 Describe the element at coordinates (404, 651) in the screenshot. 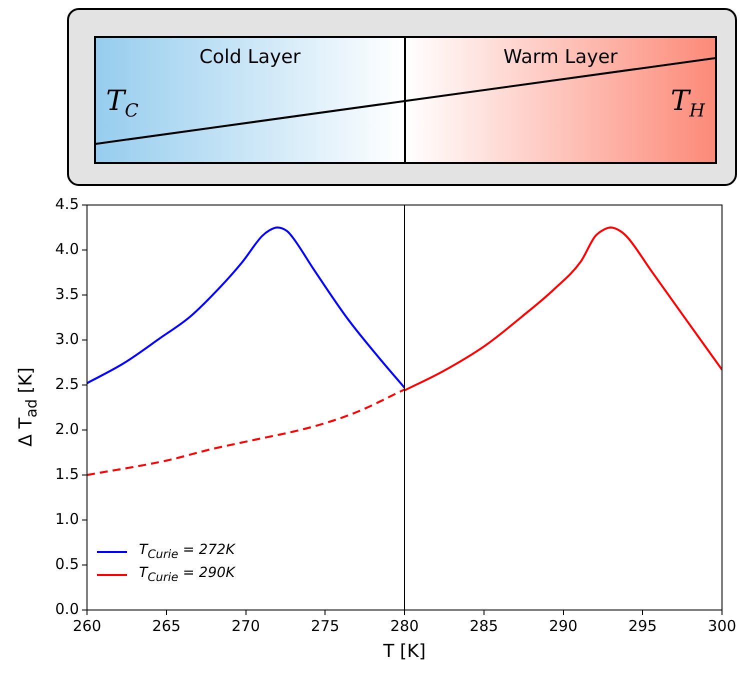

I see `x-axis-title: T [K]` at that location.